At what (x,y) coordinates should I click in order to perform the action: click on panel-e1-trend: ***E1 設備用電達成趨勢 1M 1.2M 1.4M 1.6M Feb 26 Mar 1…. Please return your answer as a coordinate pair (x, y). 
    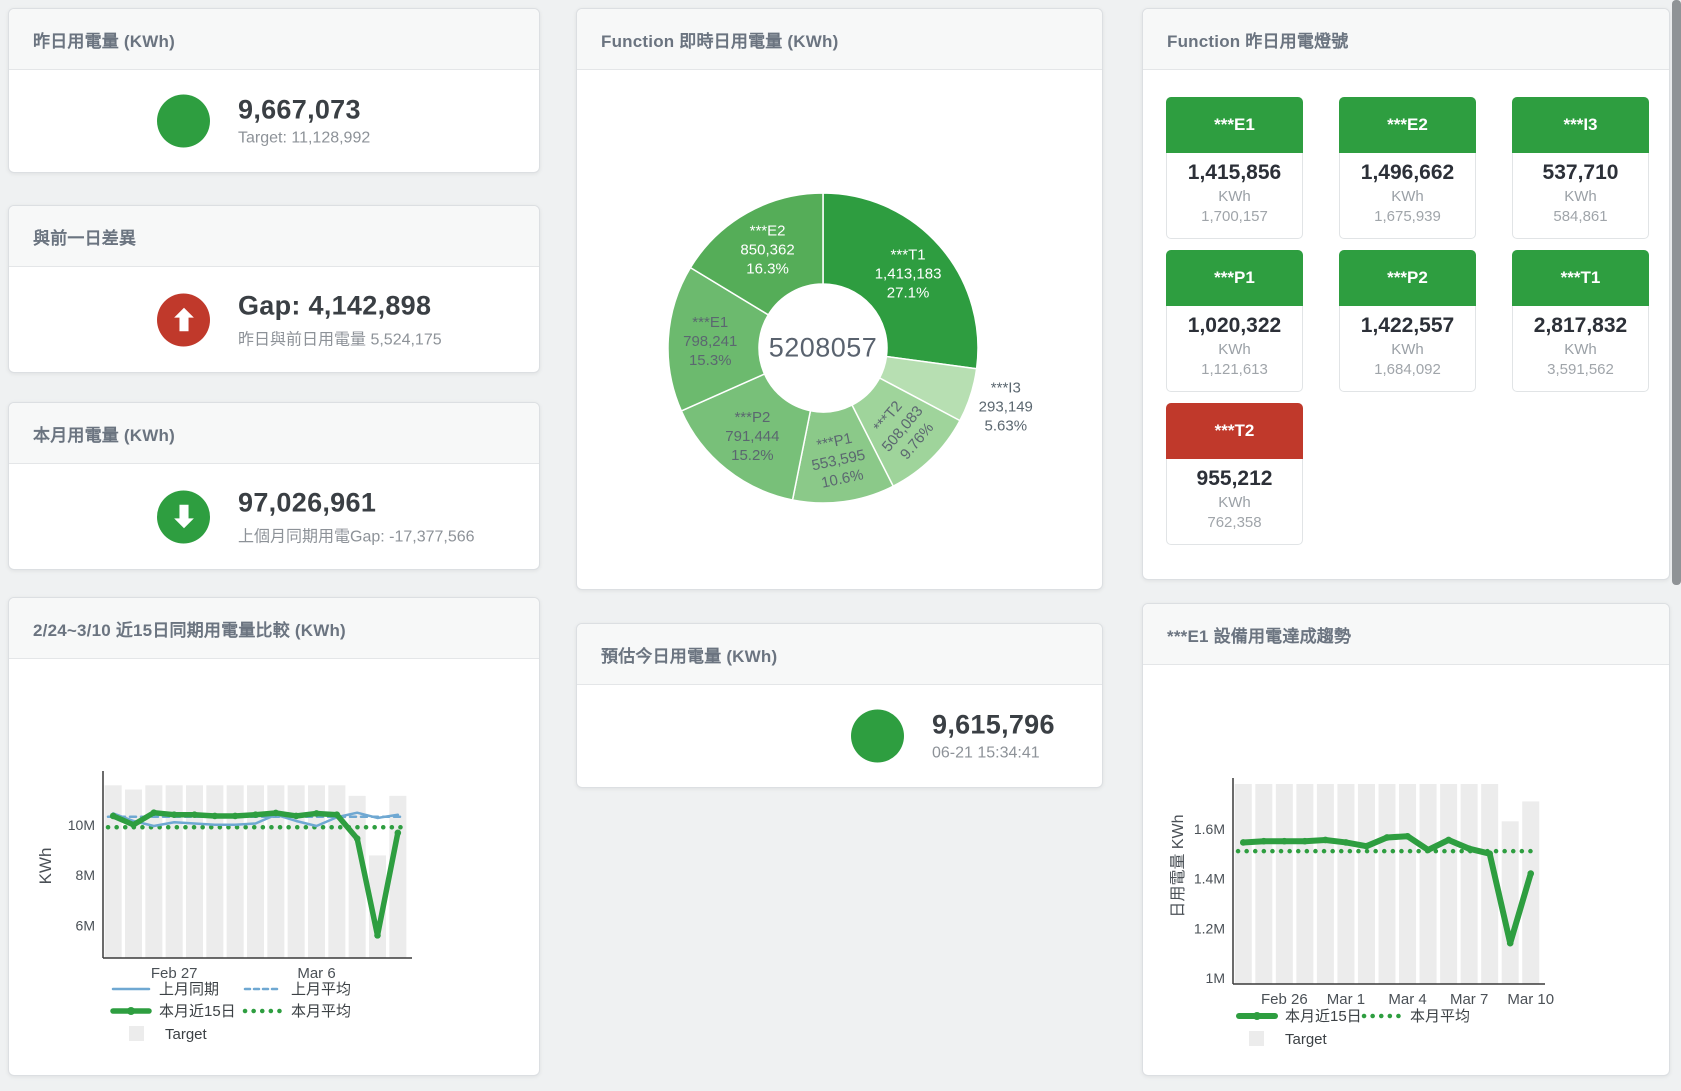
    Looking at the image, I should click on (1406, 839).